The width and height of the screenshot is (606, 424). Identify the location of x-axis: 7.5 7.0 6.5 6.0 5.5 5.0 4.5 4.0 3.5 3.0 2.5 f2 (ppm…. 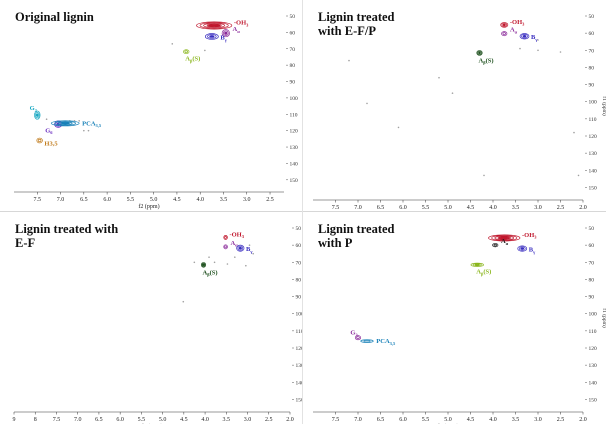
(149, 200).